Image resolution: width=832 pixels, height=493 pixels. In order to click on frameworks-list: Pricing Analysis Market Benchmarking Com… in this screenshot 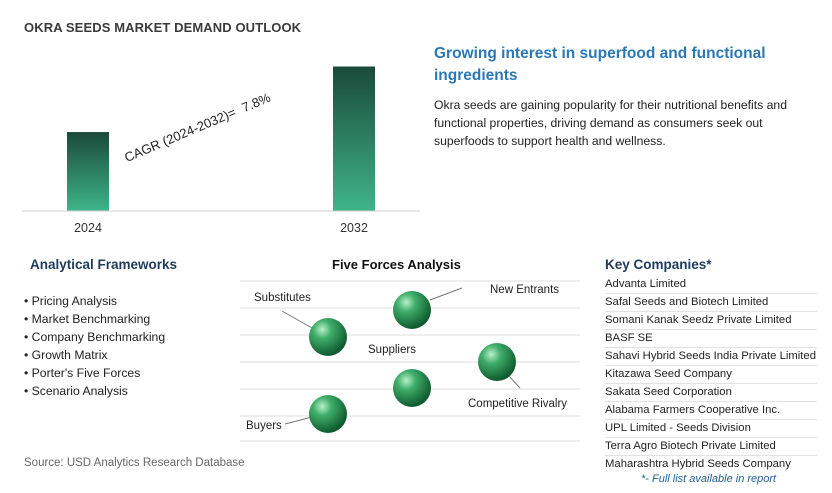, I will do `click(94, 346)`.